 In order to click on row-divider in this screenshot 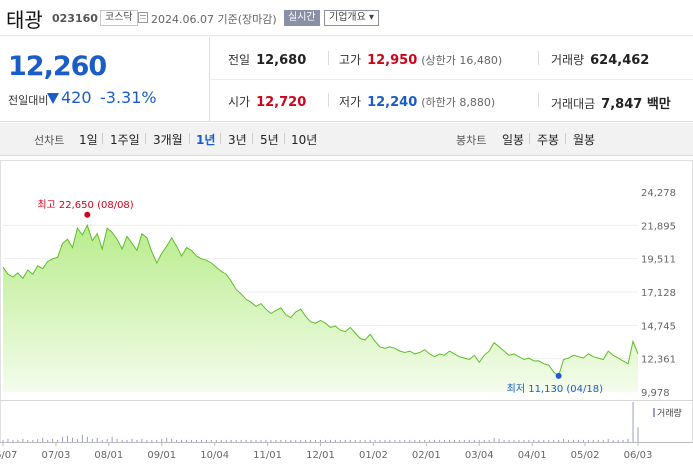, I will do `click(451, 79)`.